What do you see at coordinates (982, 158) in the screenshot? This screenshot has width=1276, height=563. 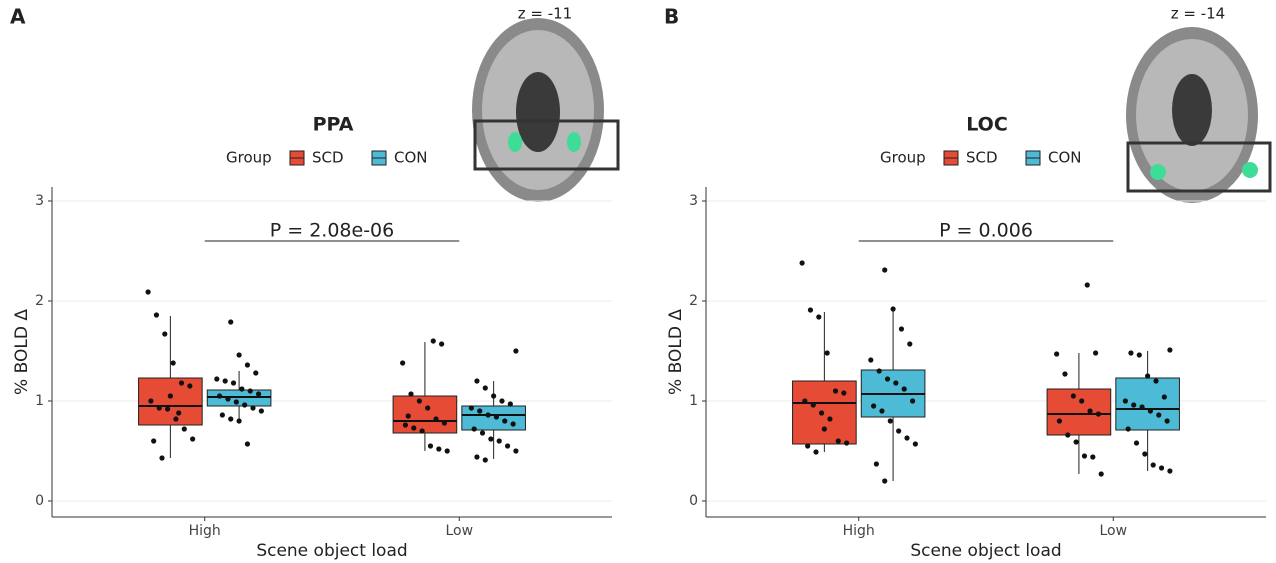 I see `legend-label: SCD` at bounding box center [982, 158].